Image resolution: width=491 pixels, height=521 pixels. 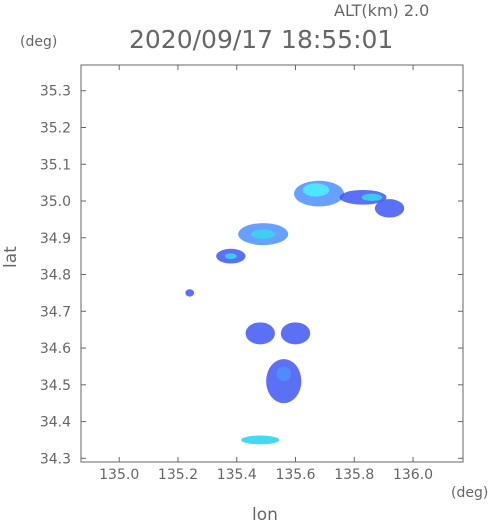 What do you see at coordinates (237, 475) in the screenshot?
I see `x-tick-label-2: 135.4` at bounding box center [237, 475].